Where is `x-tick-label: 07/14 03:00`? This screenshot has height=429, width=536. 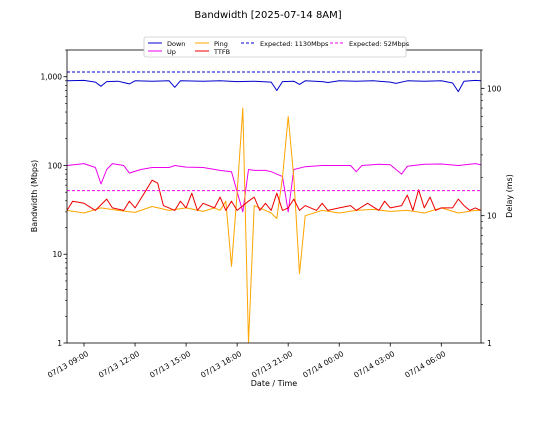
x-tick-label: 07/14 03:00 is located at coordinates (374, 364).